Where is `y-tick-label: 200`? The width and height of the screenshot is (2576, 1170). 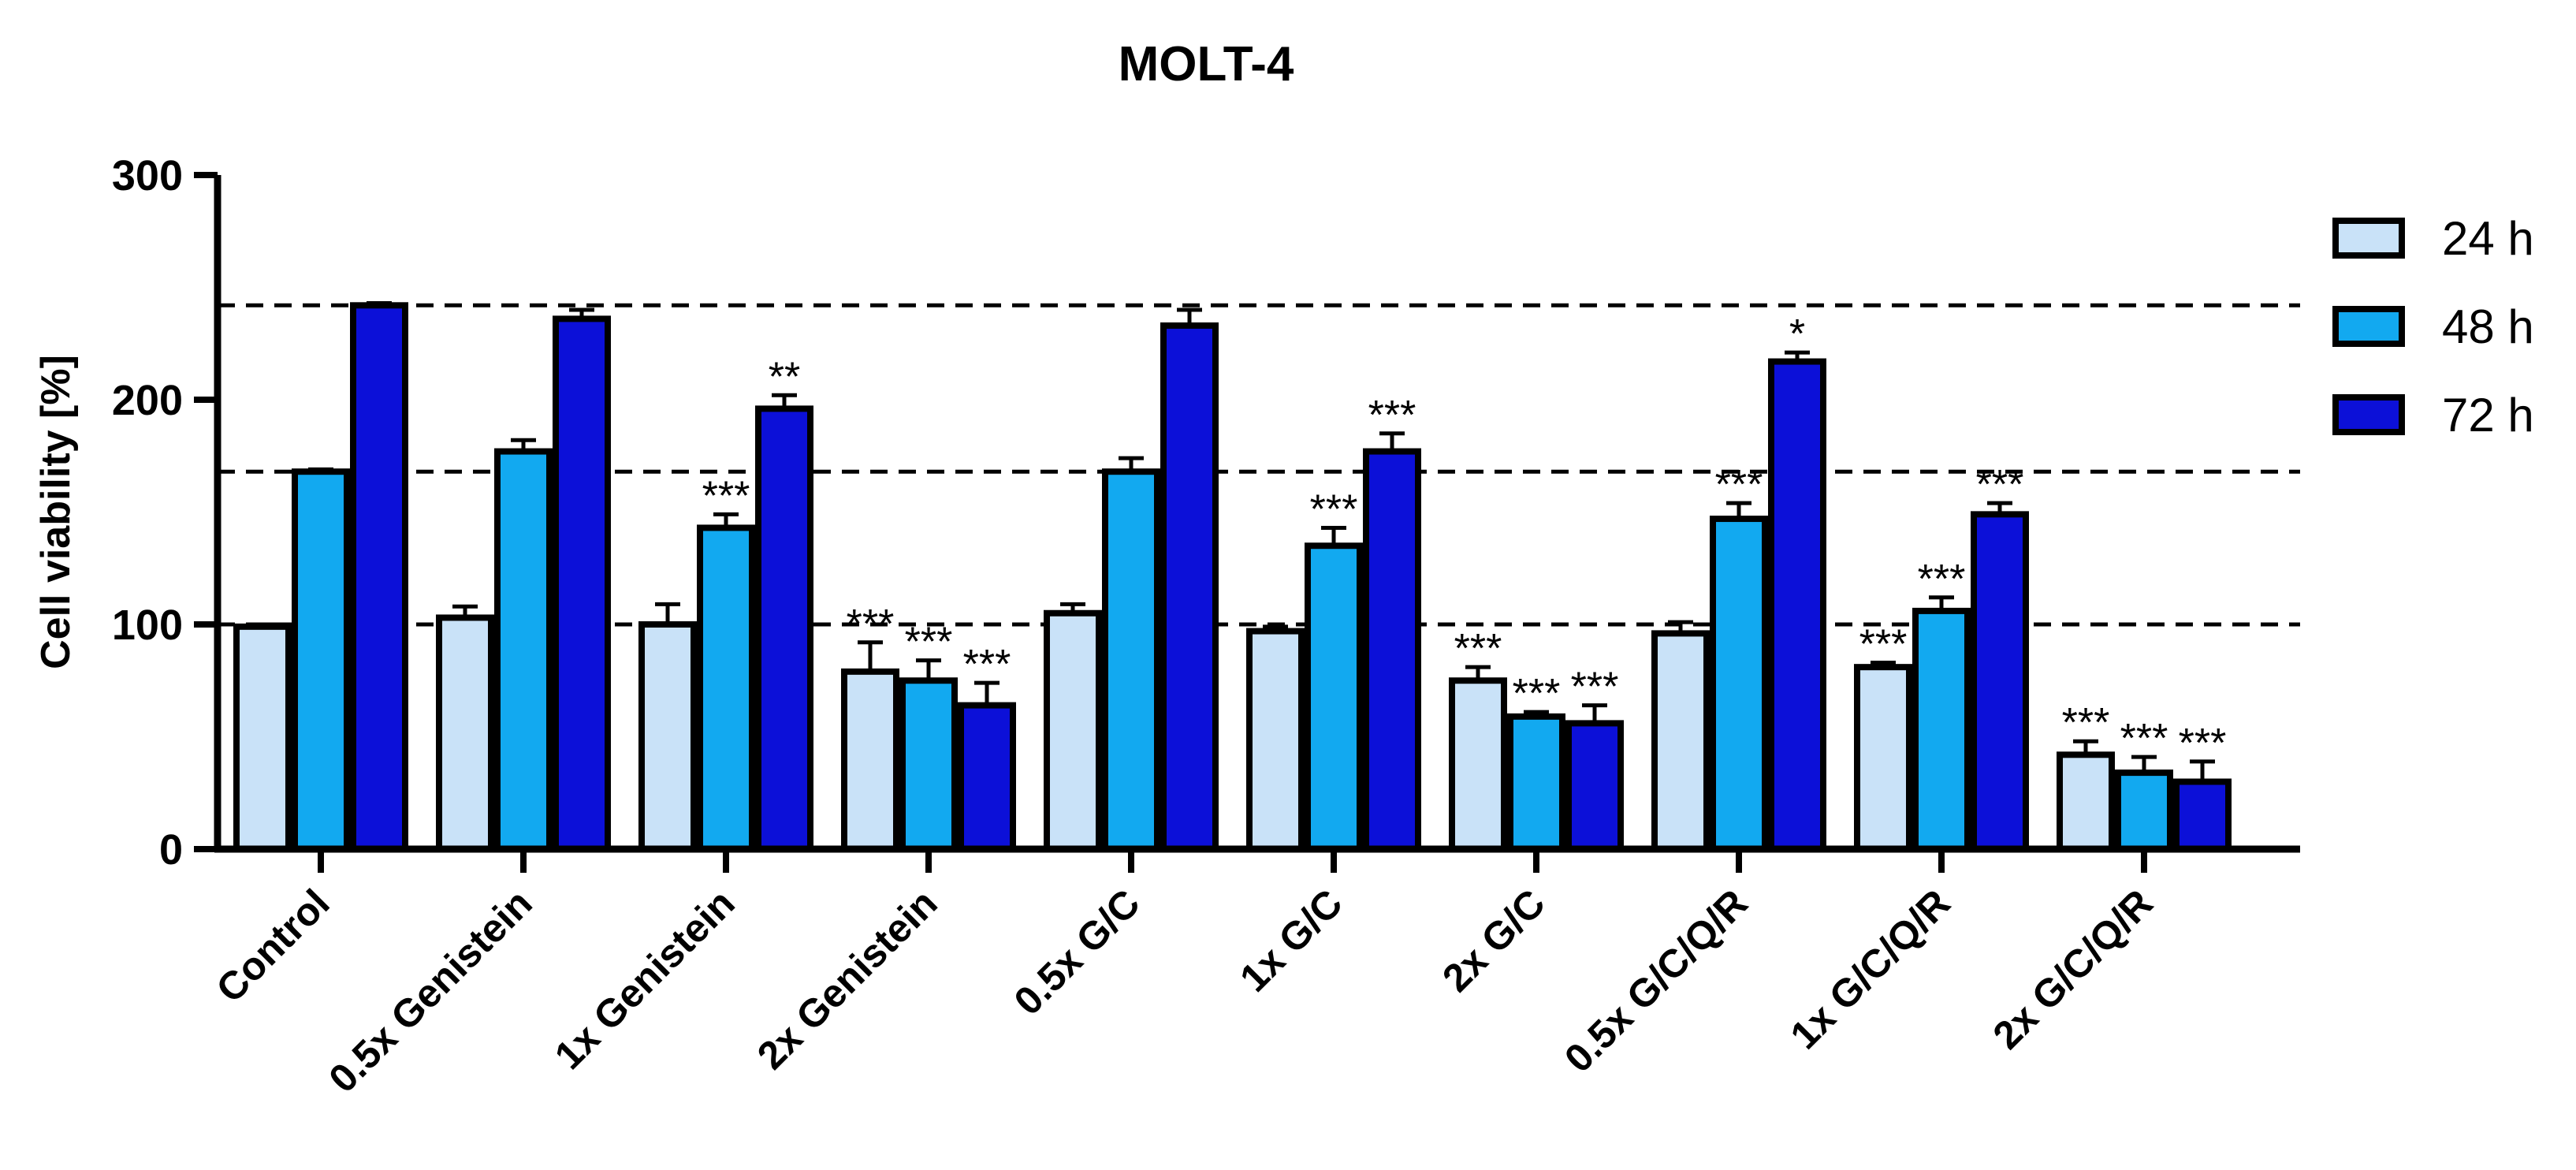
y-tick-label: 200 is located at coordinates (147, 400).